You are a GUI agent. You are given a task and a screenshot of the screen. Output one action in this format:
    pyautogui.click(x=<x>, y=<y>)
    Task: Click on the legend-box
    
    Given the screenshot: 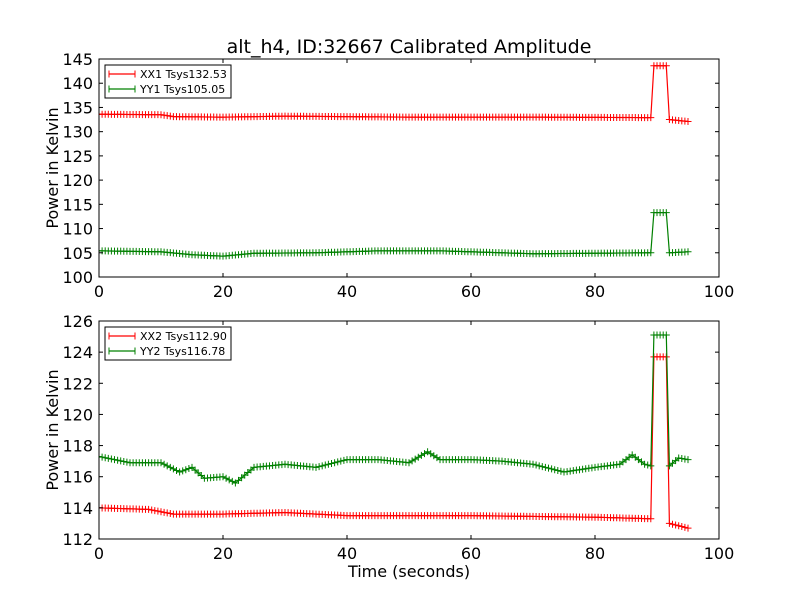 What is the action you would take?
    pyautogui.click(x=168, y=81)
    